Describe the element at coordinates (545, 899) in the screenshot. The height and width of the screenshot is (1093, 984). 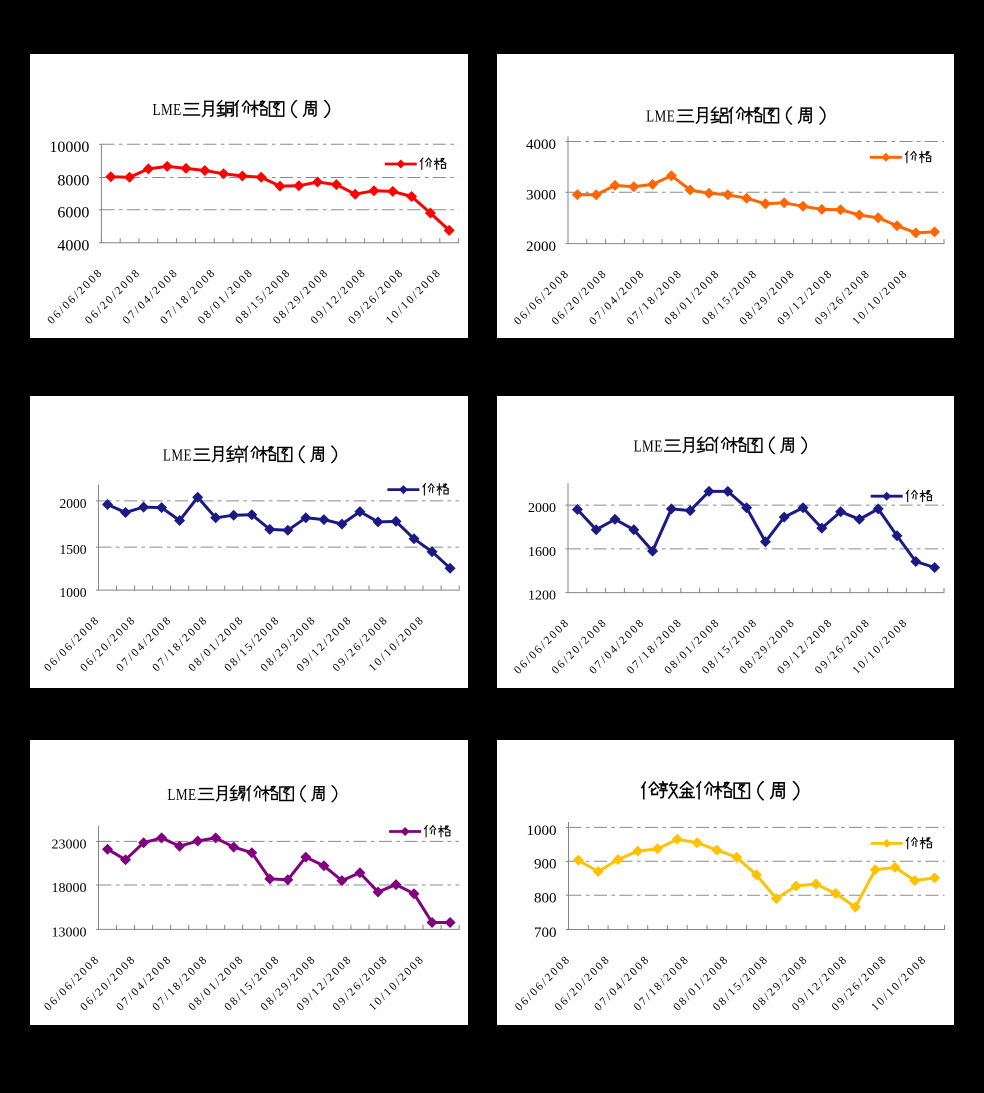
I see `svg-text: 800` at that location.